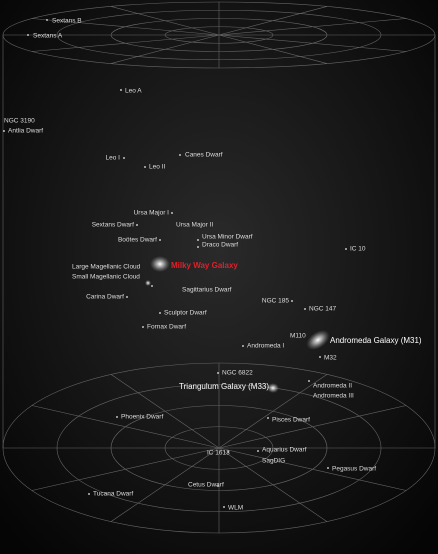 The height and width of the screenshot is (554, 438). I want to click on galaxy-label: Leo II, so click(157, 167).